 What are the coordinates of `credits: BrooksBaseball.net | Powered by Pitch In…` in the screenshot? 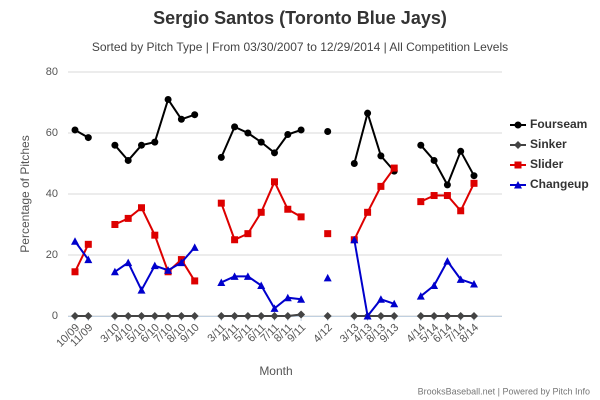 It's located at (504, 391).